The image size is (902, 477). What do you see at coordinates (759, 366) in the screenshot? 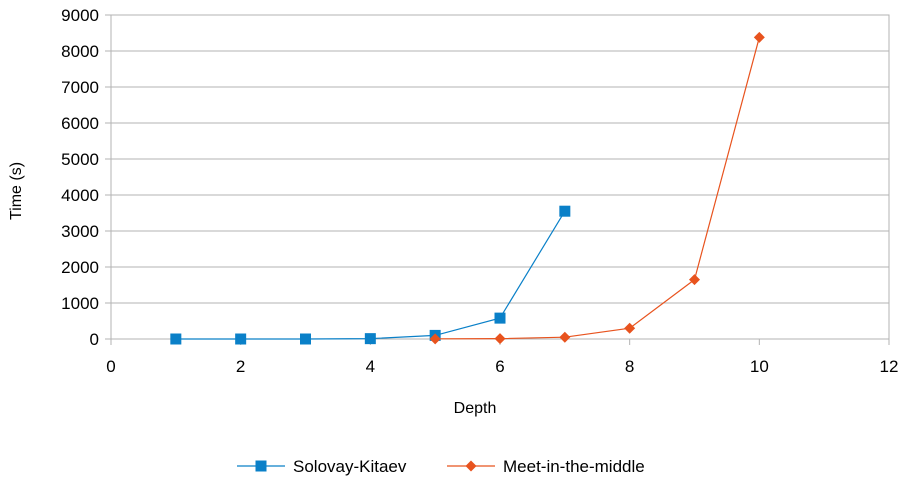
I see `x-tick-label: 10` at bounding box center [759, 366].